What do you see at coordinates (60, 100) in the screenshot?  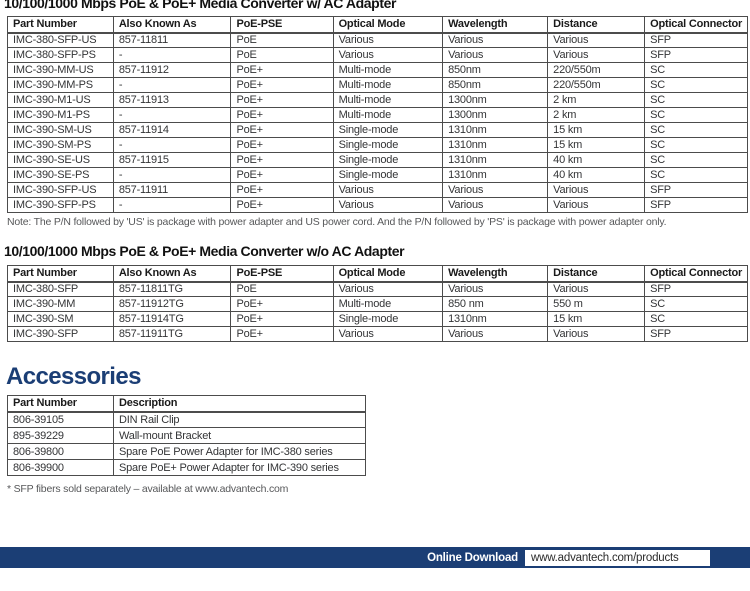 I see `table-cell: IMC-390-M1-US` at bounding box center [60, 100].